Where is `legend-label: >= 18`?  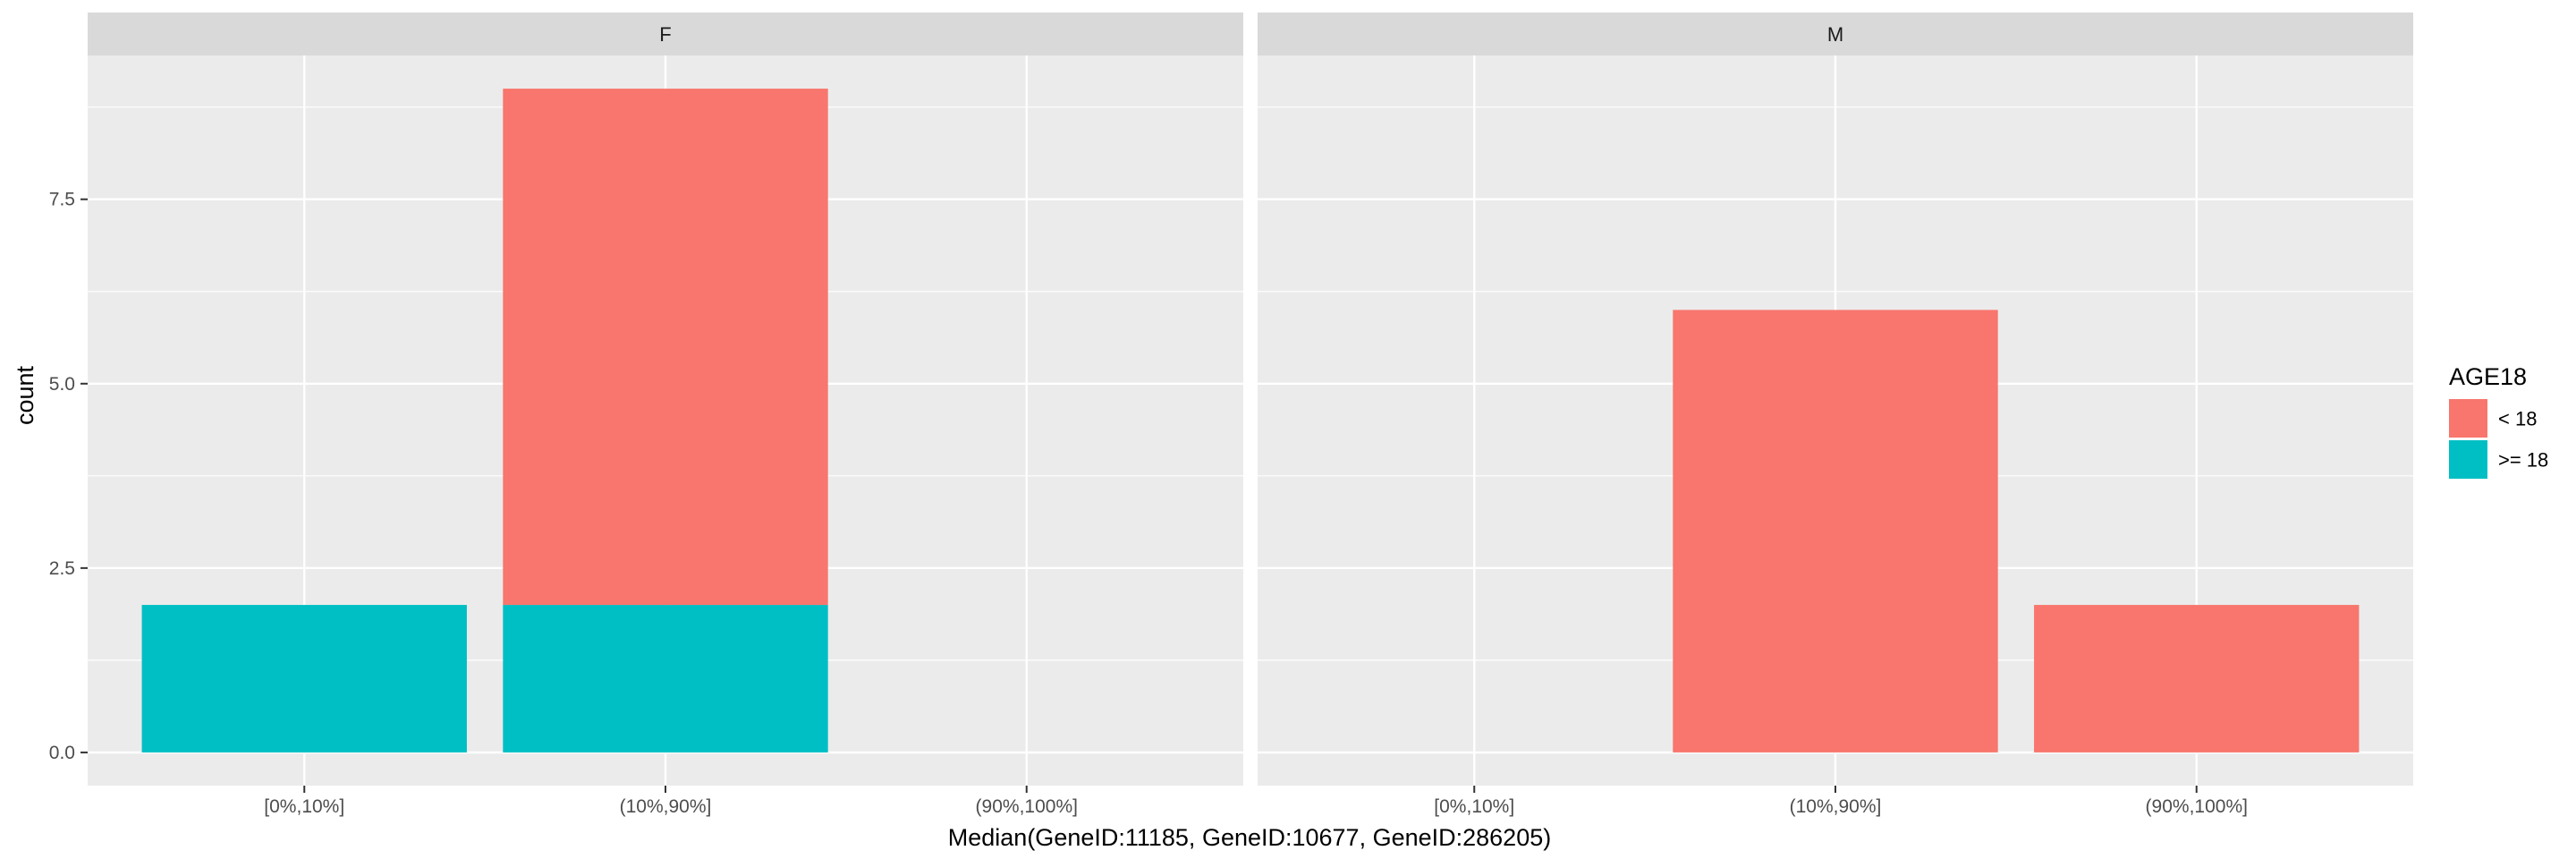 legend-label: >= 18 is located at coordinates (2523, 460).